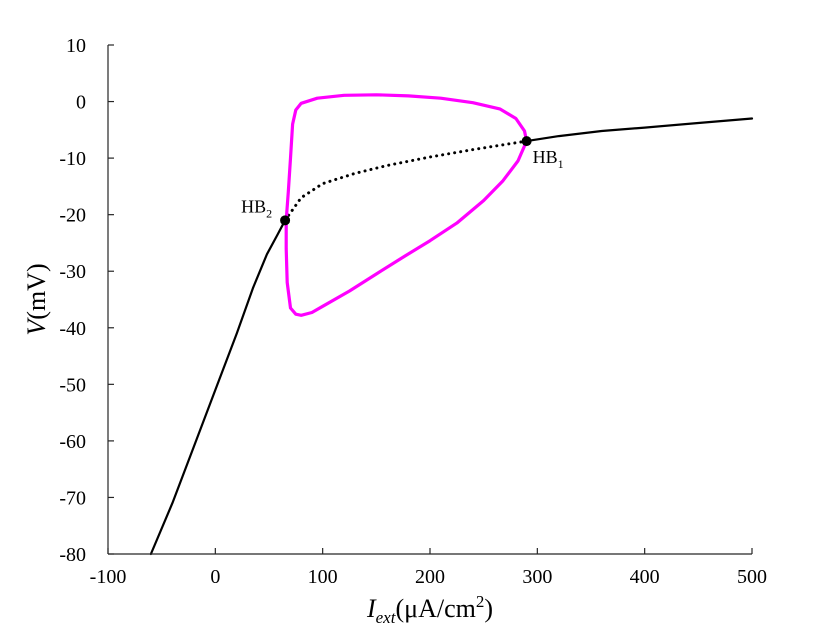  I want to click on y-tick-label: -20, so click(72, 216).